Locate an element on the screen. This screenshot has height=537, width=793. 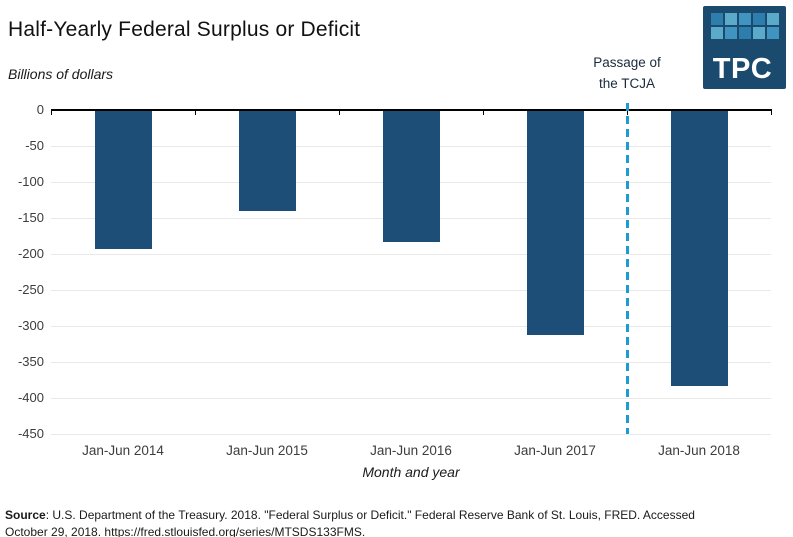
x-tick-label: Jan-Jun 2018 is located at coordinates (699, 450).